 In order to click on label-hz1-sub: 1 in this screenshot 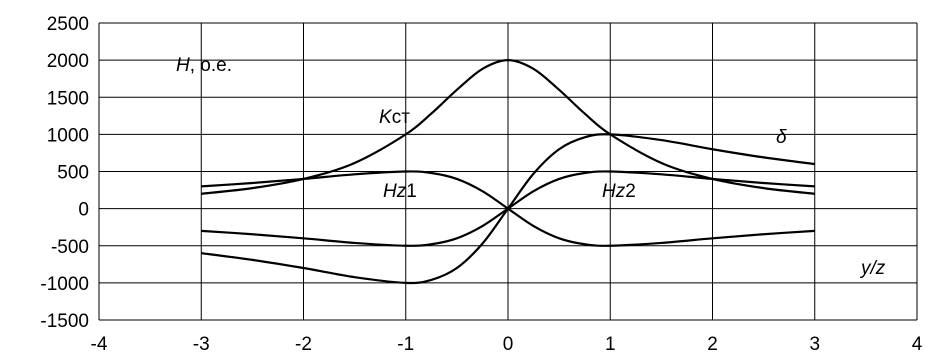, I will do `click(411, 191)`.